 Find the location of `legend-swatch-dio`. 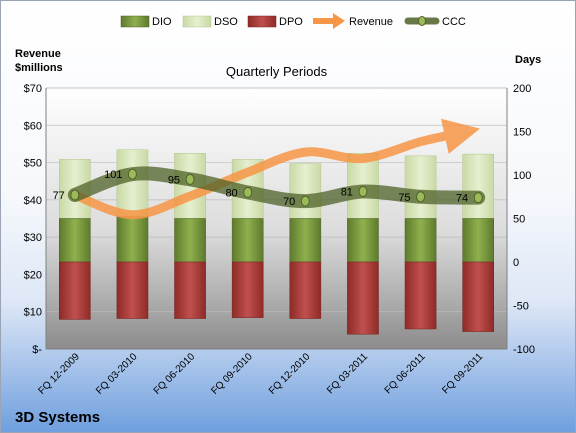

legend-swatch-dio is located at coordinates (135, 21).